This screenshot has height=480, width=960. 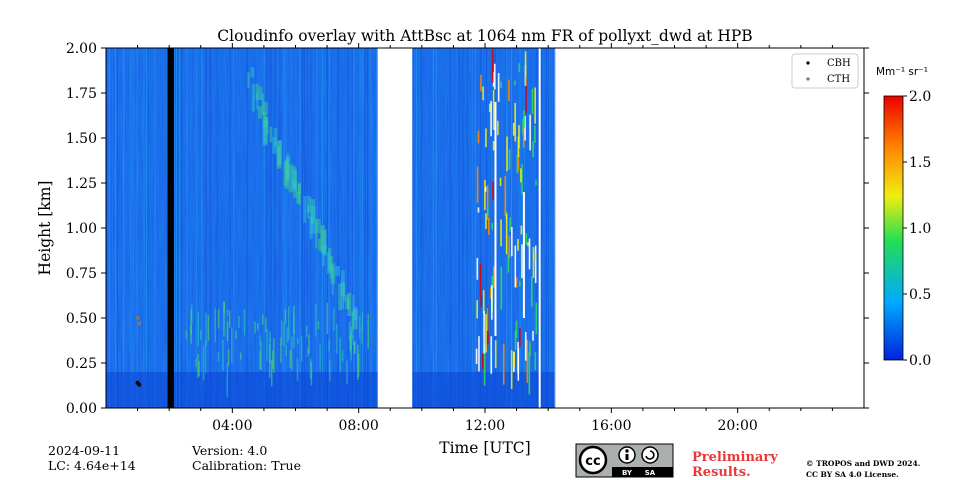 What do you see at coordinates (495, 219) in the screenshot?
I see `saturation-column` at bounding box center [495, 219].